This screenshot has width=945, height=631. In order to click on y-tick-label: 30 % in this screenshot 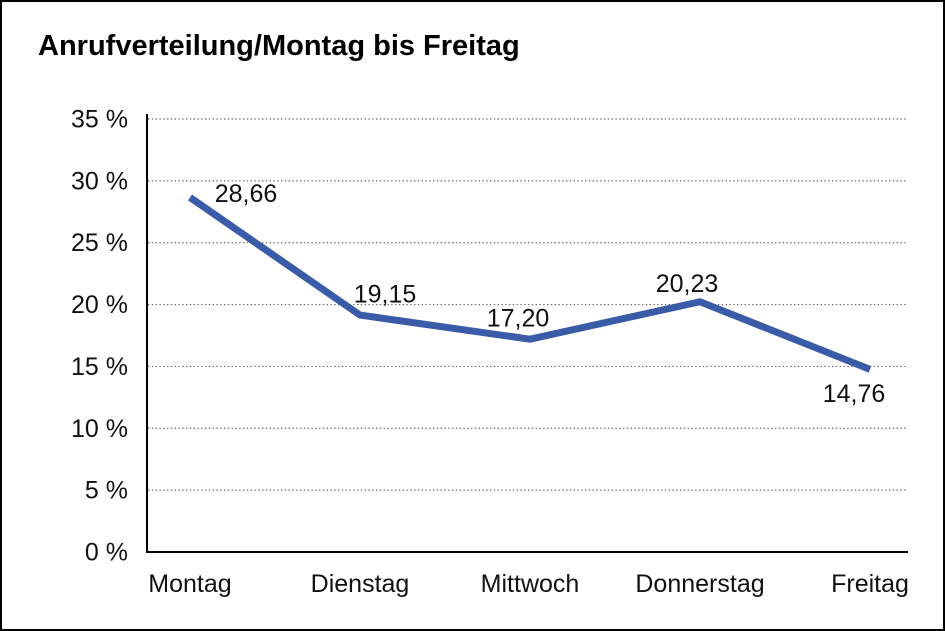, I will do `click(99, 181)`.